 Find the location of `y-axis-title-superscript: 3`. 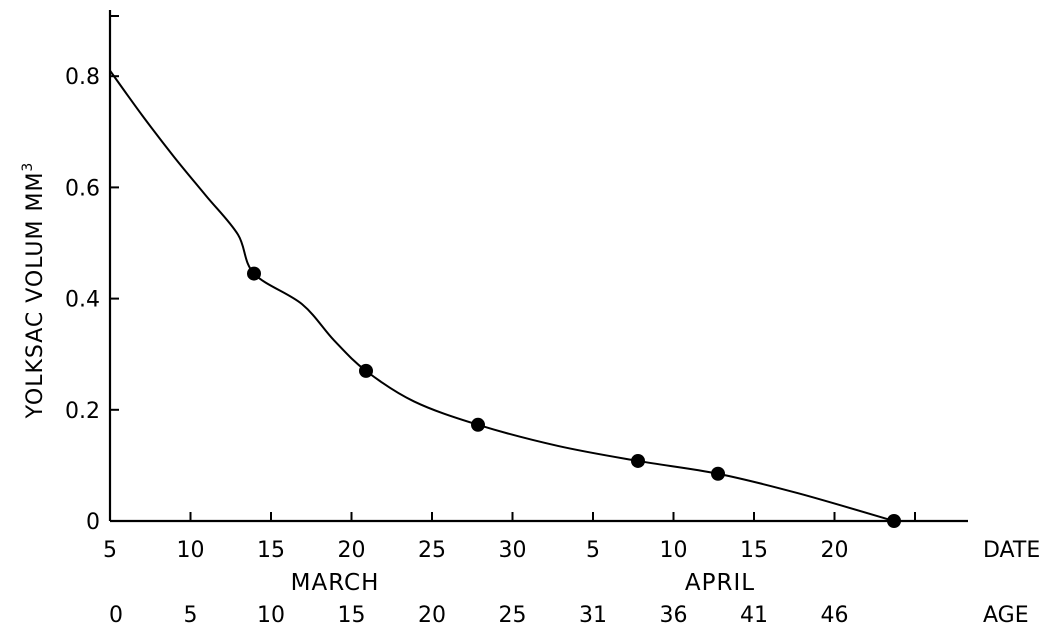

y-axis-title-superscript: 3 is located at coordinates (28, 167).